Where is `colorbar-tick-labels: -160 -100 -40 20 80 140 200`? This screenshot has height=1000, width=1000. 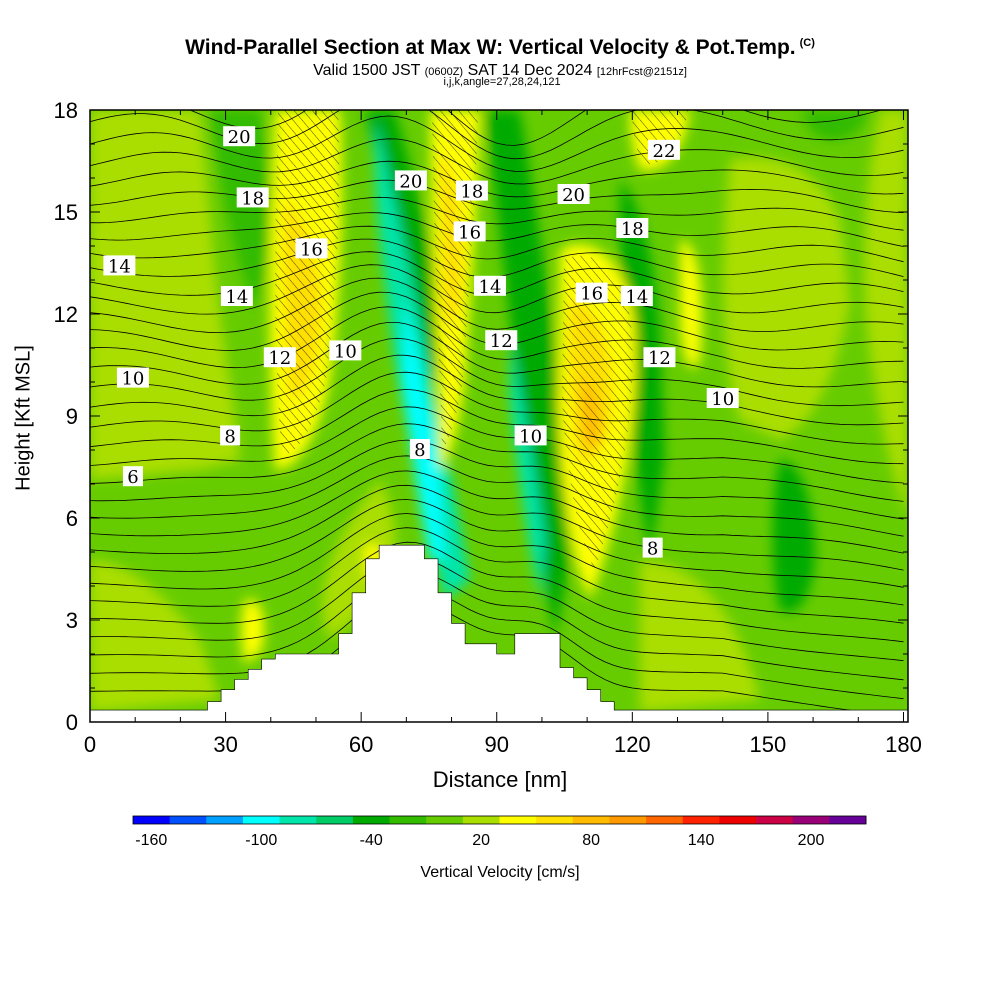 colorbar-tick-labels: -160 -100 -40 20 80 140 200 is located at coordinates (479, 840).